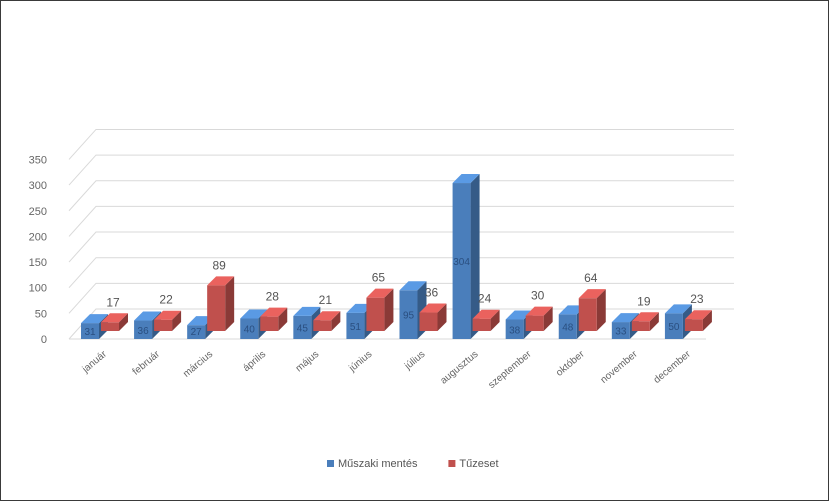 The height and width of the screenshot is (502, 829). I want to click on data-label: 64, so click(591, 278).